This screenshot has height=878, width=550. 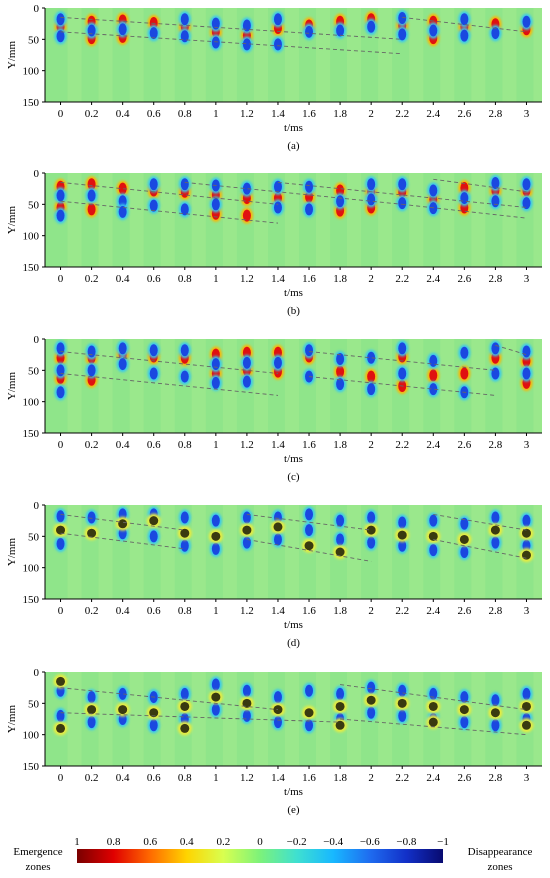 What do you see at coordinates (37, 506) in the screenshot?
I see `y-tick-label: 0` at bounding box center [37, 506].